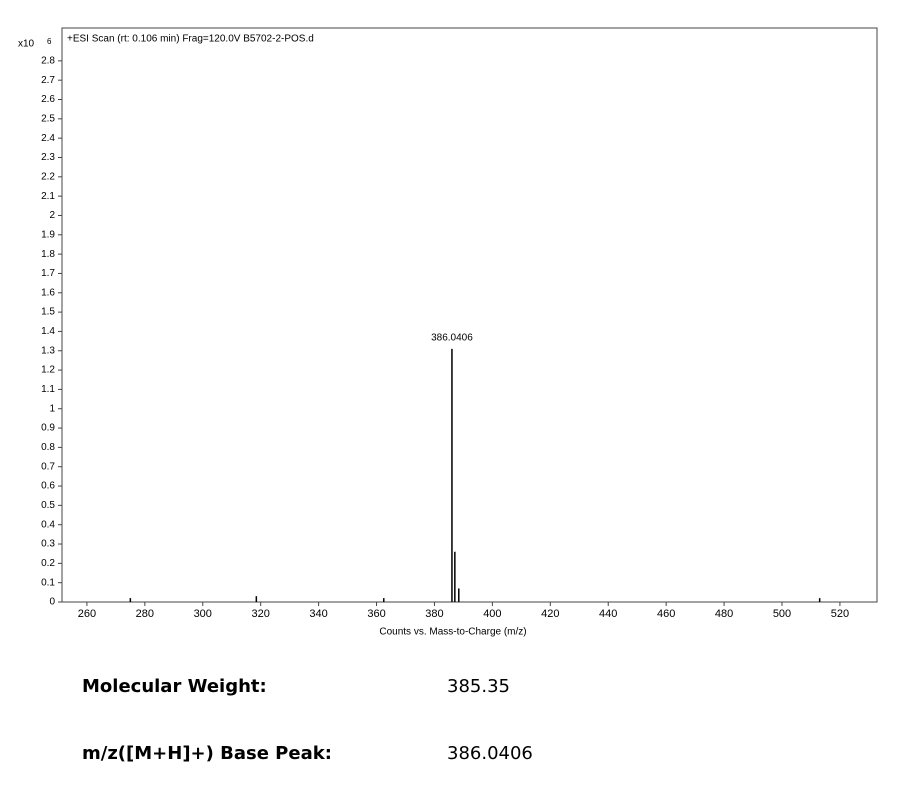 This screenshot has height=803, width=920. Describe the element at coordinates (48, 234) in the screenshot. I see `y-tick-label: 1.9` at that location.